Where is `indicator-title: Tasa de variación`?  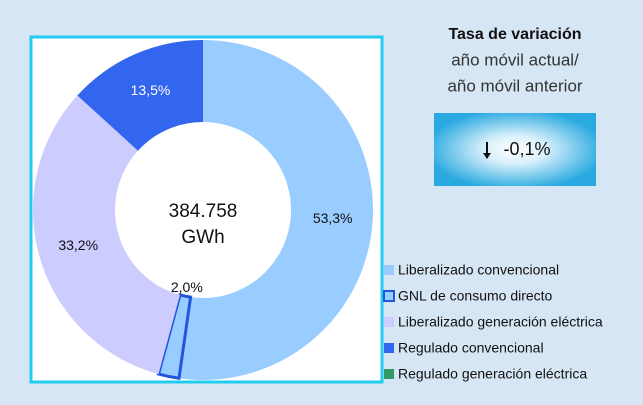
indicator-title: Tasa de variación is located at coordinates (514, 34).